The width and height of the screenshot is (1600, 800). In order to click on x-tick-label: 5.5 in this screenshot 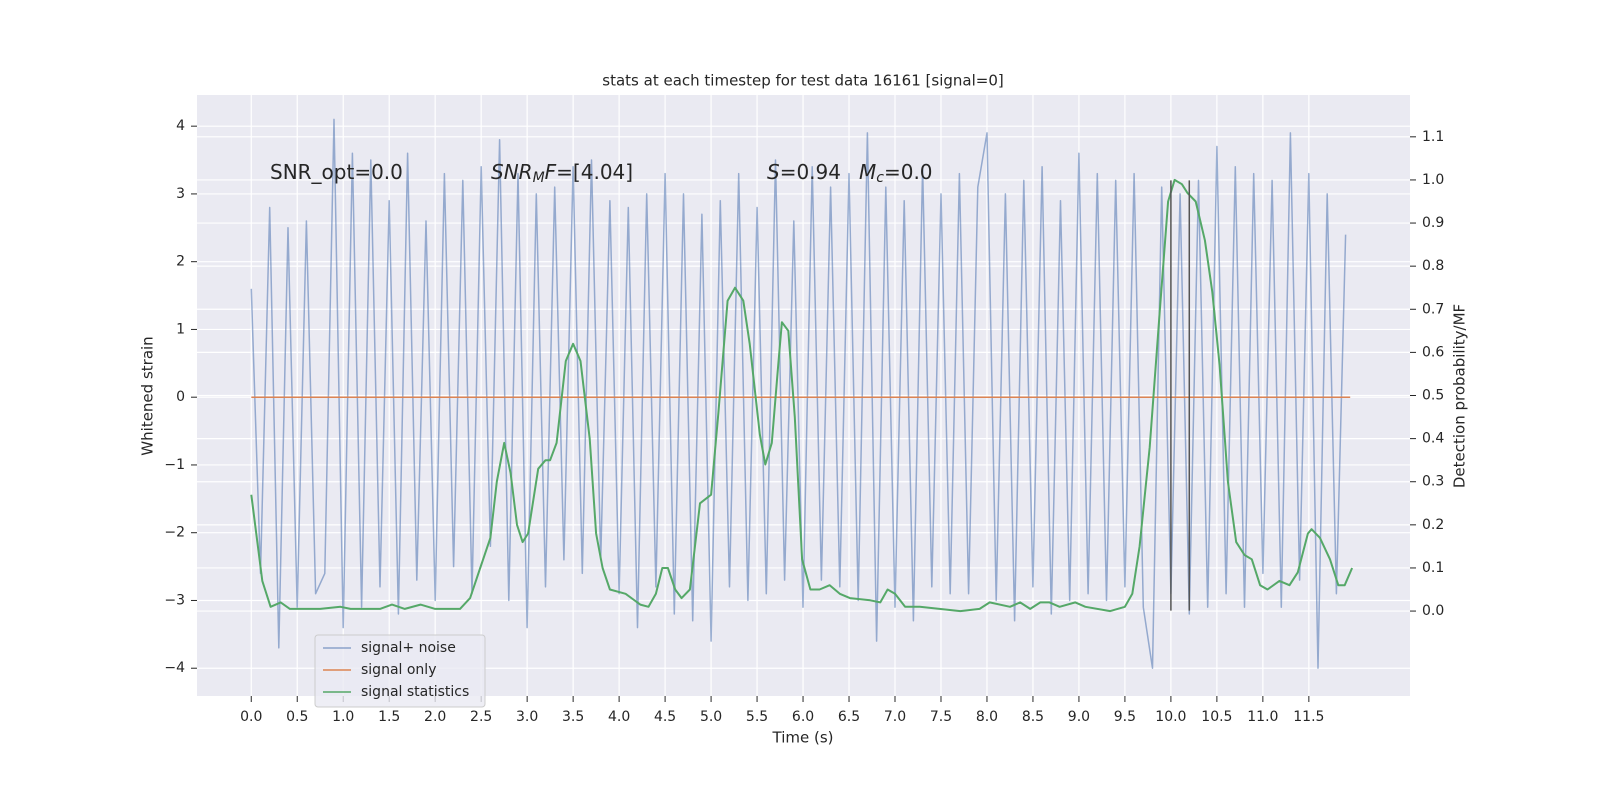, I will do `click(757, 717)`.